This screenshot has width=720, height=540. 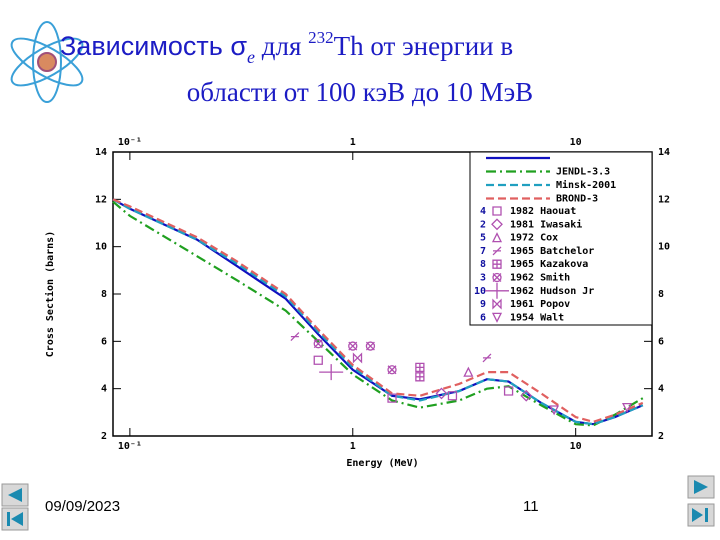 What do you see at coordinates (480, 291) in the screenshot?
I see `legend-number: 10` at bounding box center [480, 291].